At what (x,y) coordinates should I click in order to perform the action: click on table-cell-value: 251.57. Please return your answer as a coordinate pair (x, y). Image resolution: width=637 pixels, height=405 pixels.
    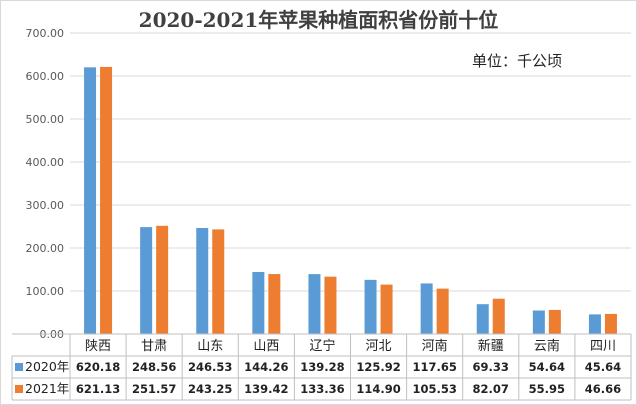
    Looking at the image, I should click on (154, 389).